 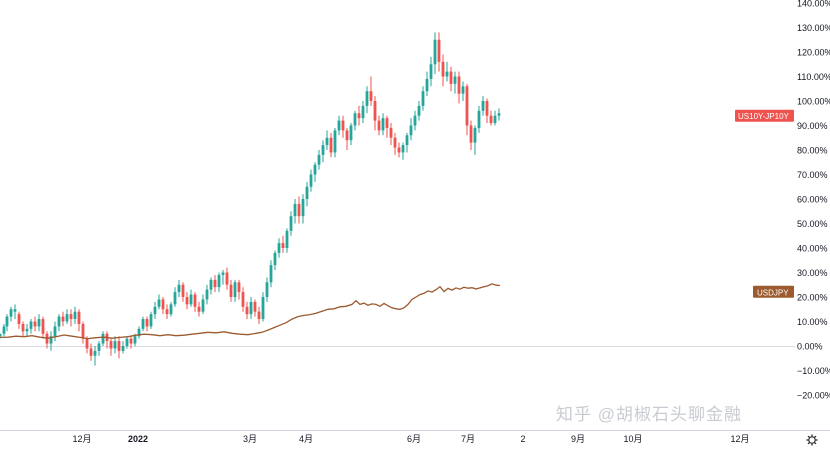 What do you see at coordinates (813, 4) in the screenshot?
I see `y-tick-label: 140.00%` at bounding box center [813, 4].